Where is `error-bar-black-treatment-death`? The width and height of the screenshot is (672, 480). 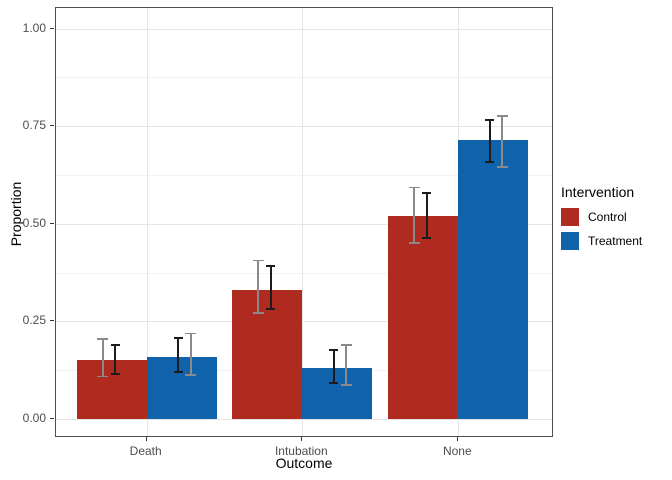
error-bar-black-treatment-death is located at coordinates (178, 355).